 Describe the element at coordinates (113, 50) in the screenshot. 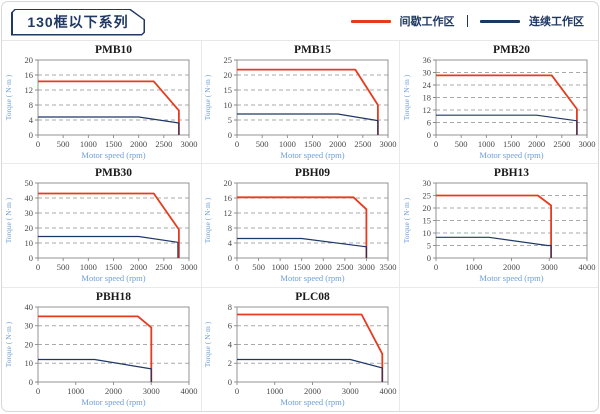

I see `svg-text: PMB10` at that location.